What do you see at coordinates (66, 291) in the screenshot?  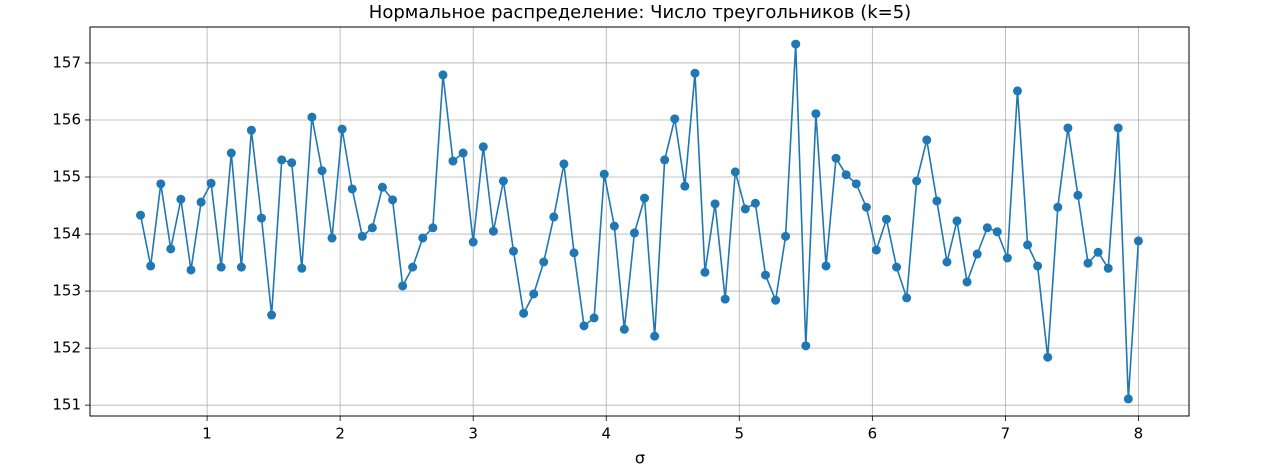 I see `y-tick-label: 153` at bounding box center [66, 291].